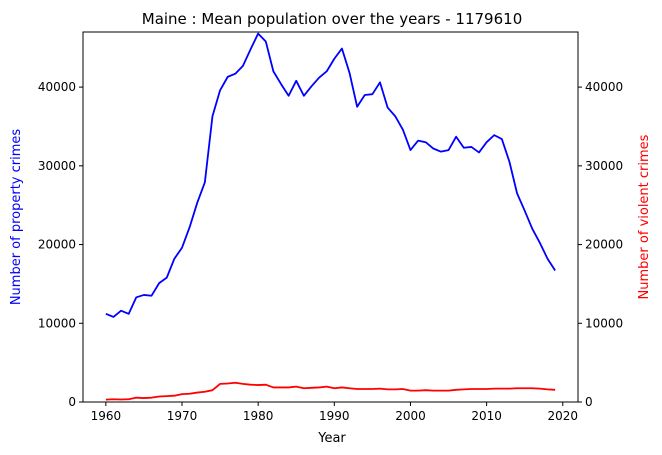 This screenshot has width=662, height=455. I want to click on left-y-tick-label: 40000, so click(57, 87).